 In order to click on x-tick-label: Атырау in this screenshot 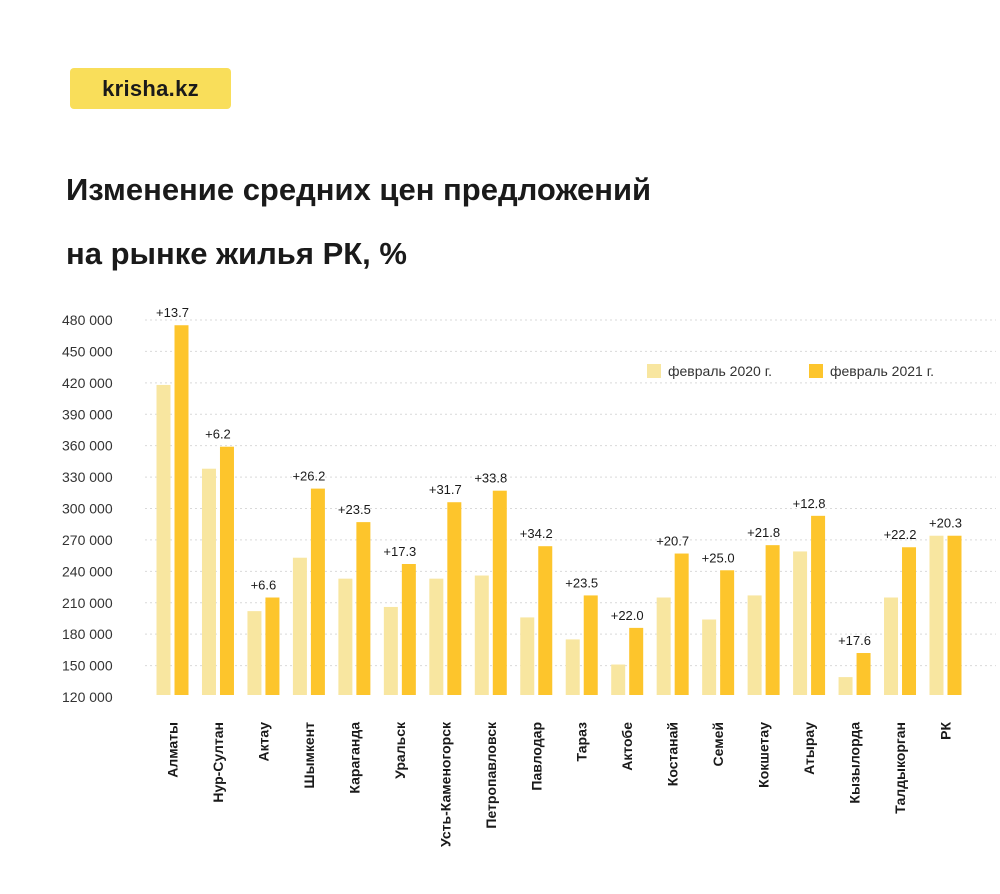, I will do `click(809, 748)`.